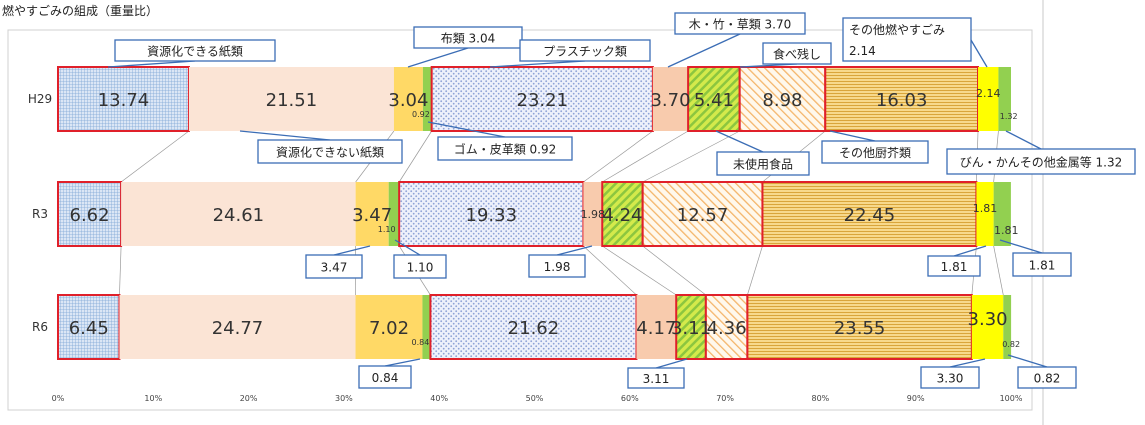 This screenshot has height=425, width=1145. I want to click on x-tick-label: 90%, so click(916, 398).